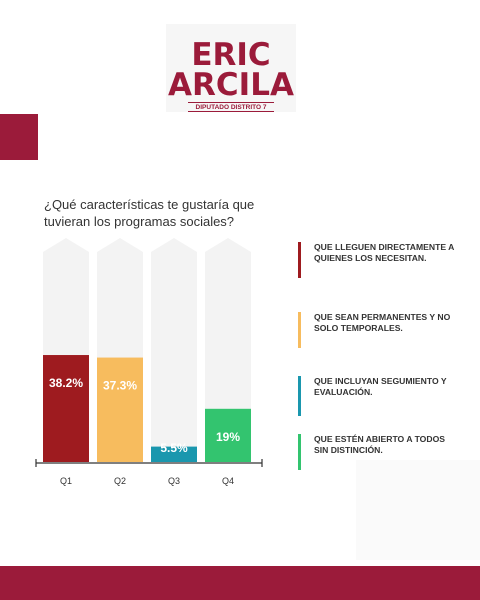 Image resolution: width=480 pixels, height=600 pixels. Describe the element at coordinates (66, 481) in the screenshot. I see `x-tick-q1: Q1` at that location.